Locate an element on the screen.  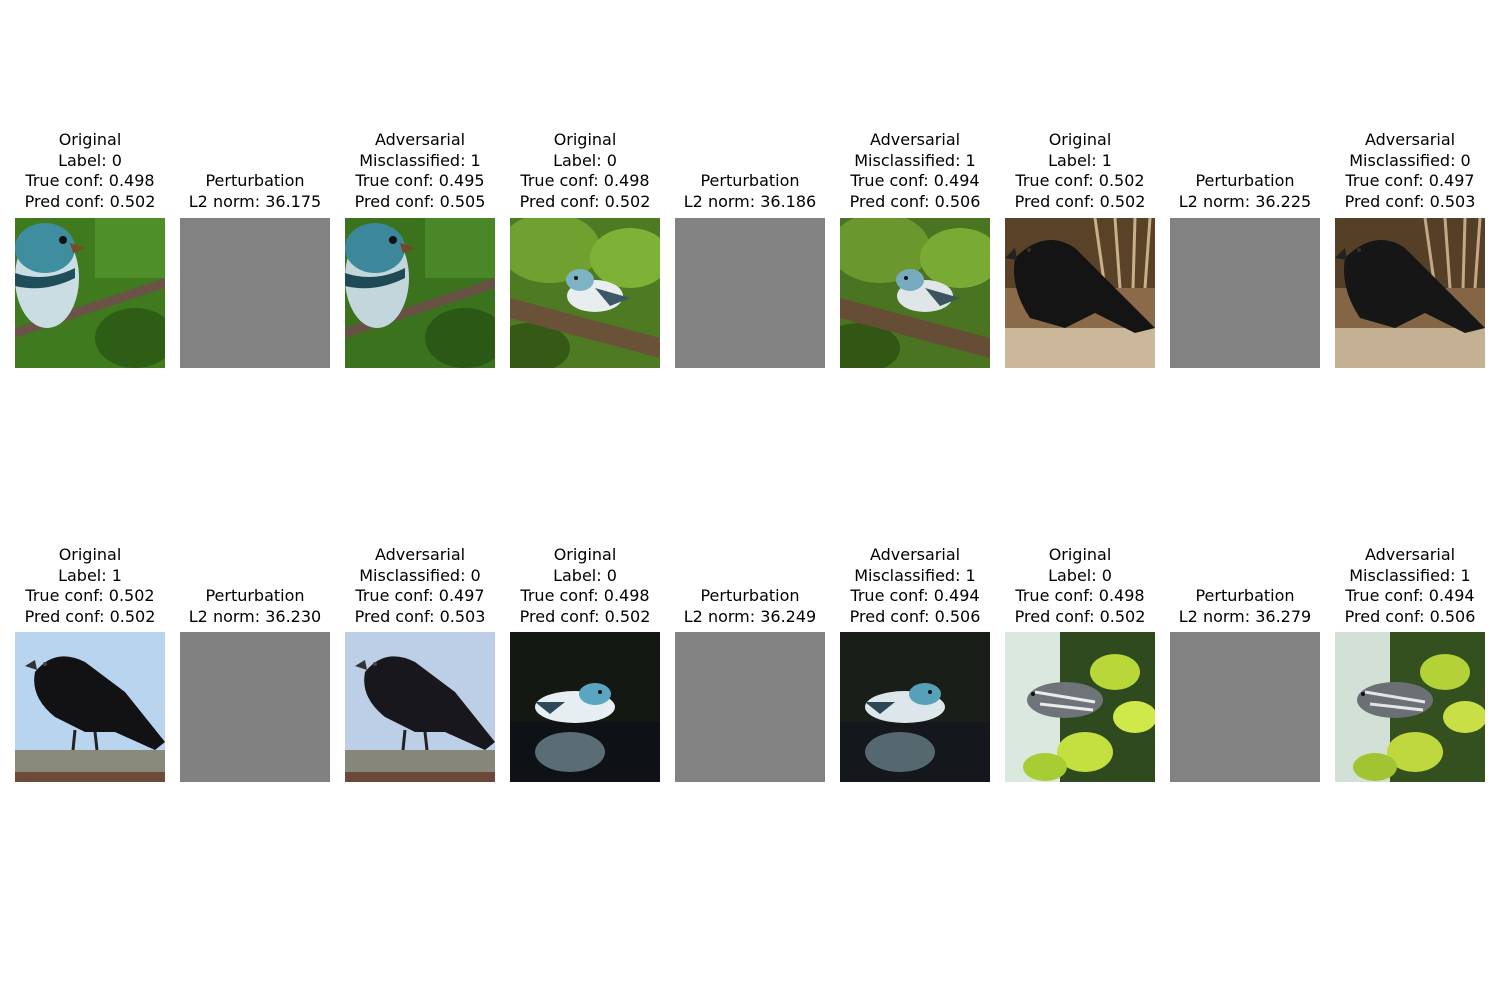
warbler-at-water-image is located at coordinates (585, 707).